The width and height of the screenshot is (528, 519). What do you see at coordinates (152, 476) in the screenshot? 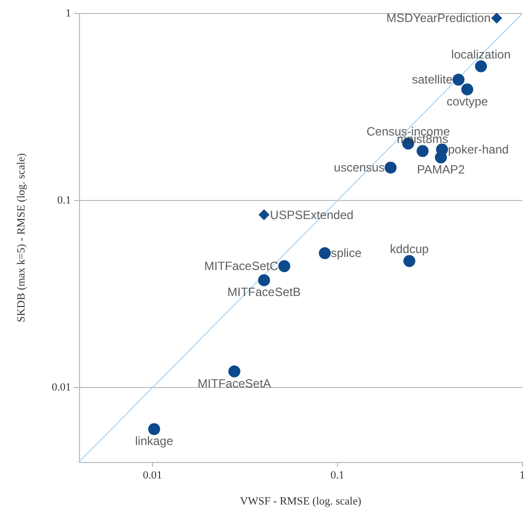
I see `x-tick-label: 0.01` at bounding box center [152, 476].